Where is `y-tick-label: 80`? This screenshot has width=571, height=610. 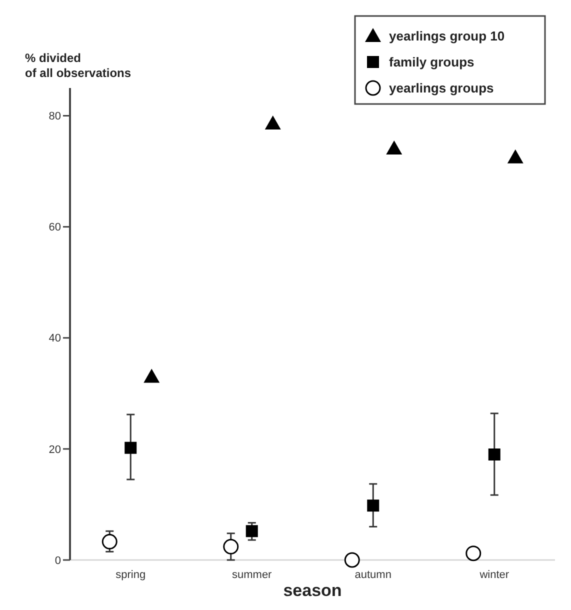
y-tick-label: 80 is located at coordinates (54, 116).